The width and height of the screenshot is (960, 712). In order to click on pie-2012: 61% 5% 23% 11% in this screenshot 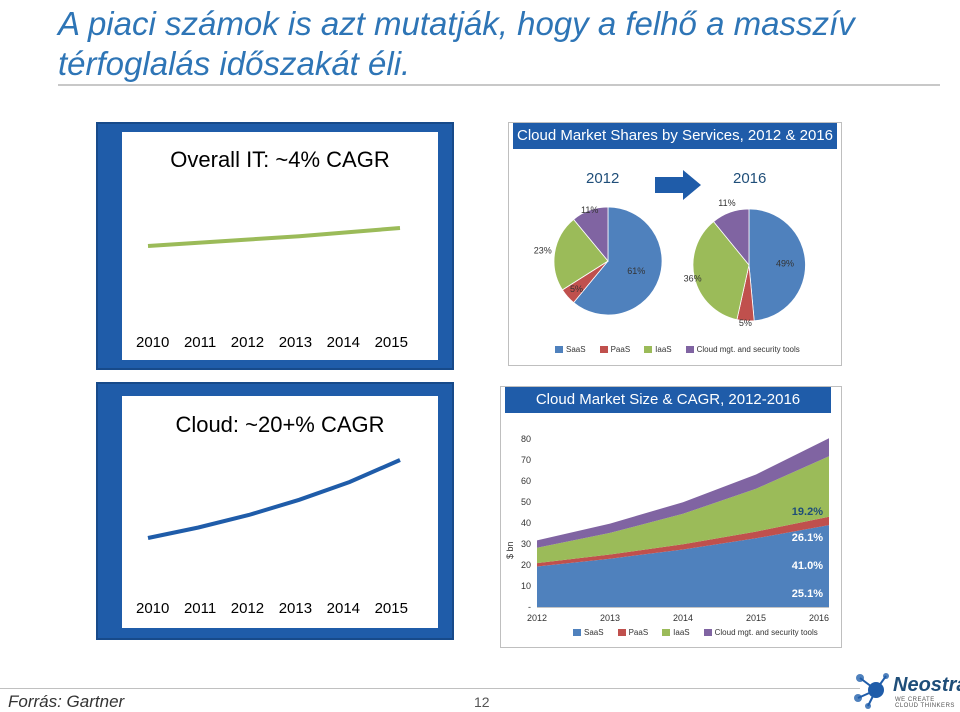, I will do `click(598, 260)`.